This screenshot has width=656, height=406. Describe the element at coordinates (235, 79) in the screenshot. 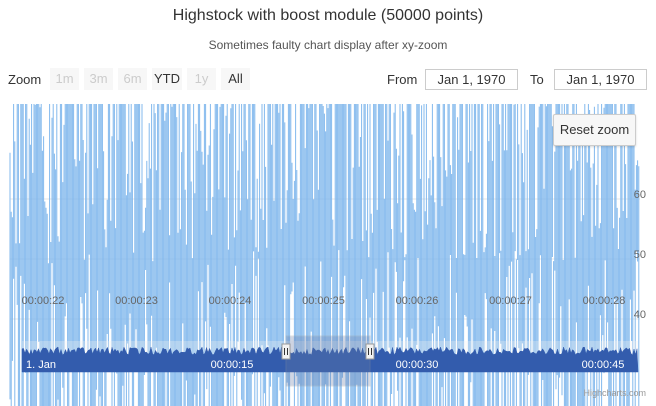

I see `zoom-button-all: All` at that location.